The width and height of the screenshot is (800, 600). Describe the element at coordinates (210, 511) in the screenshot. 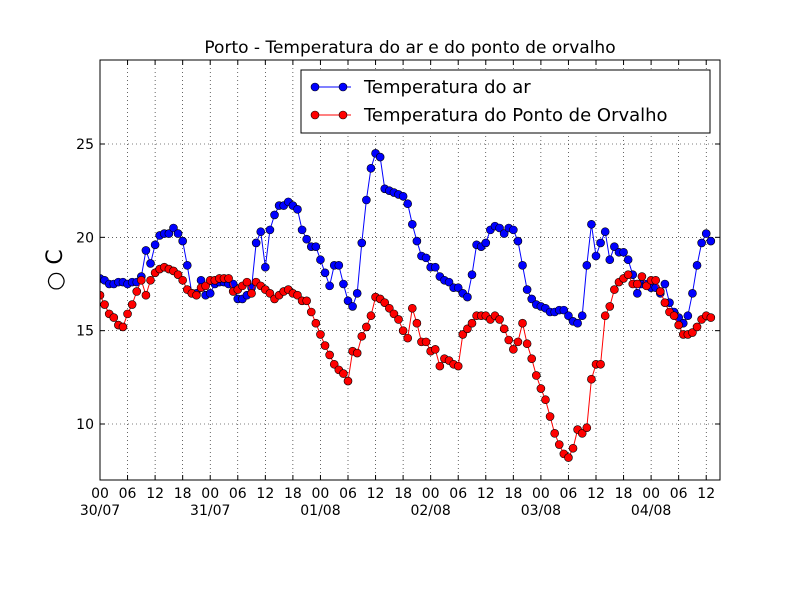

I see `x-tick-label-date: 31/07` at that location.